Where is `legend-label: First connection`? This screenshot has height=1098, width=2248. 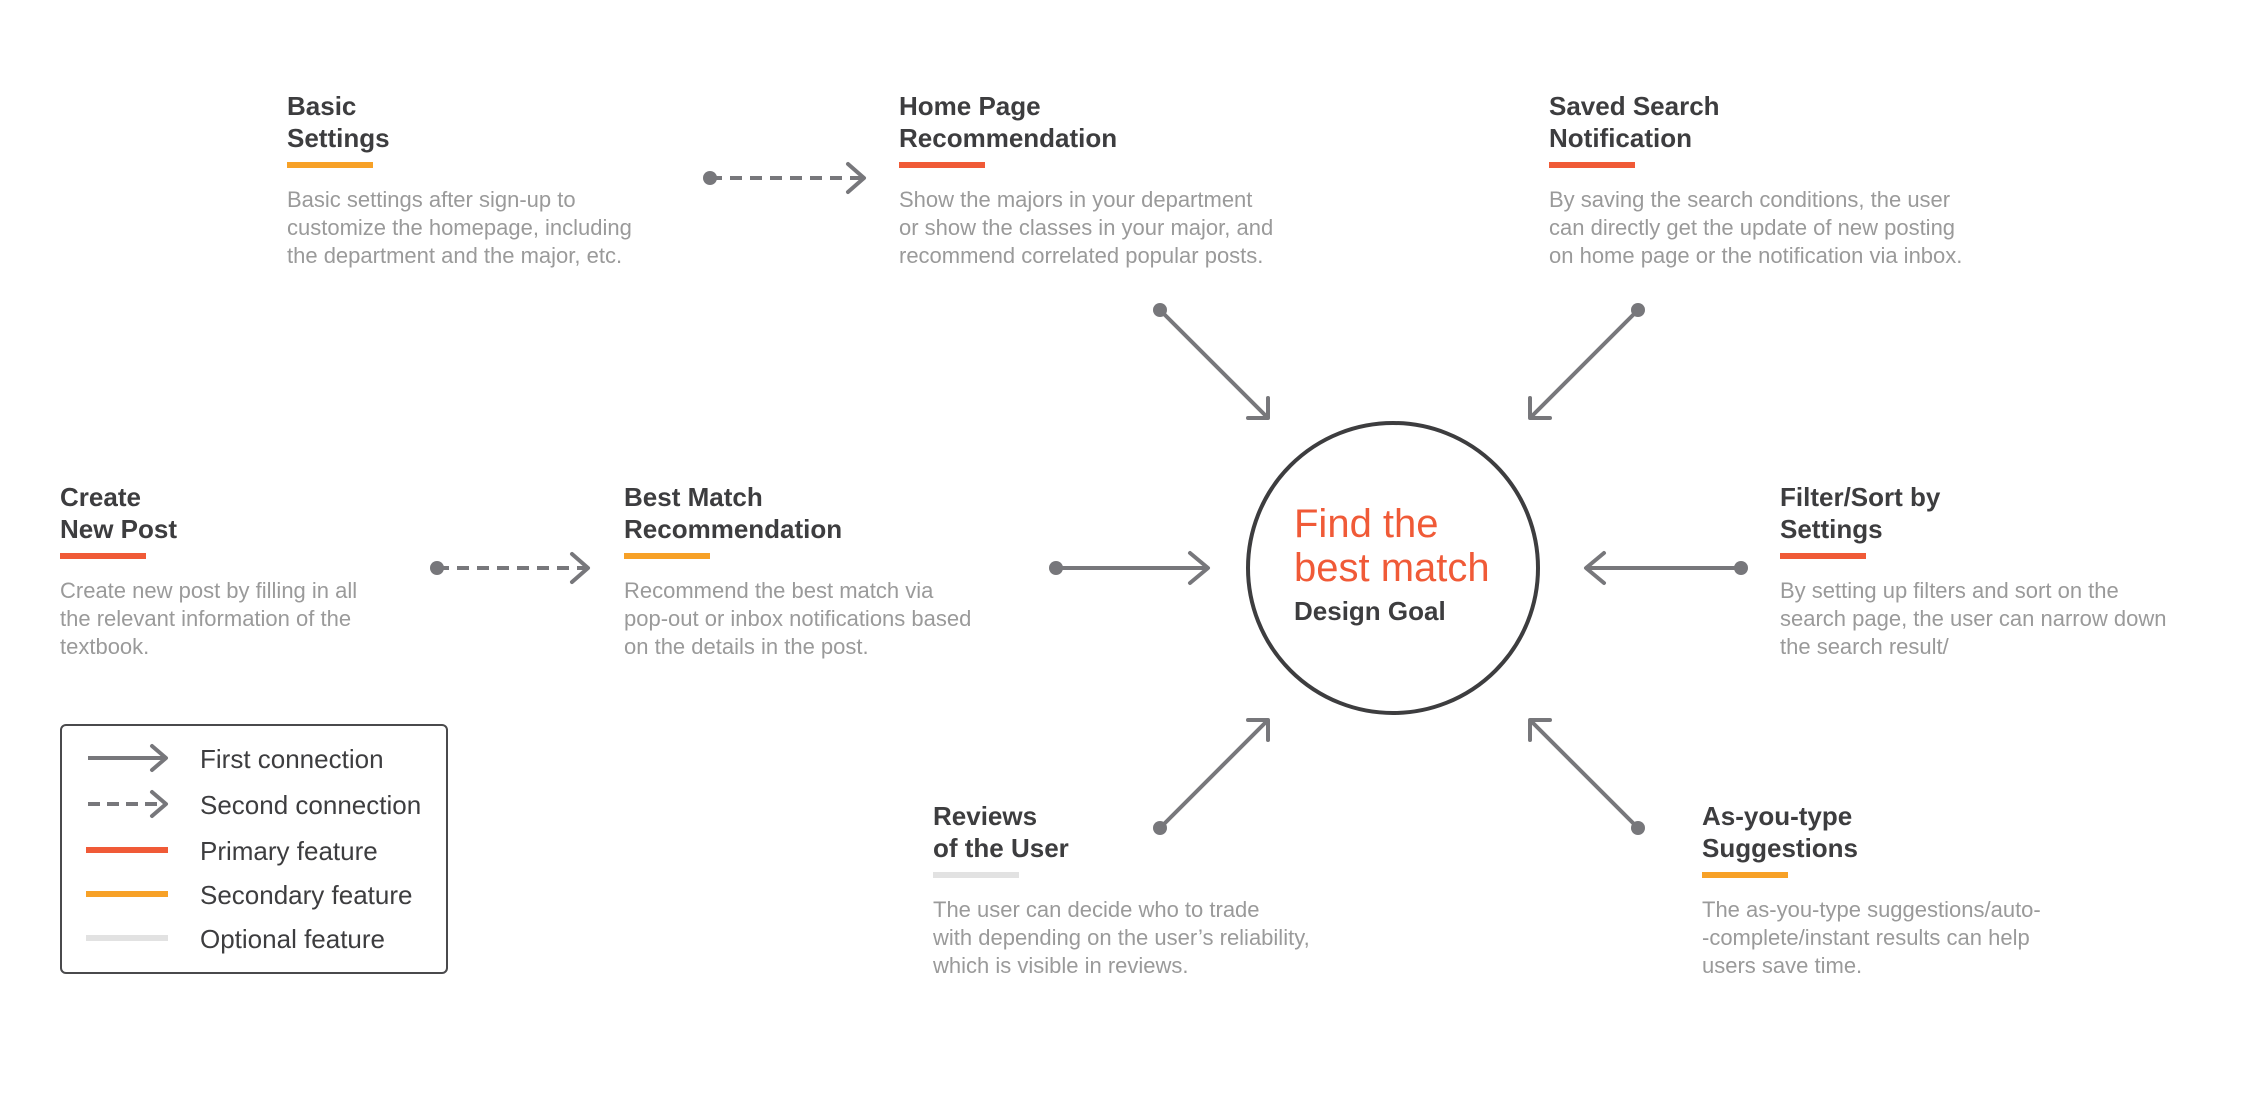
legend-label: First connection is located at coordinates (292, 759).